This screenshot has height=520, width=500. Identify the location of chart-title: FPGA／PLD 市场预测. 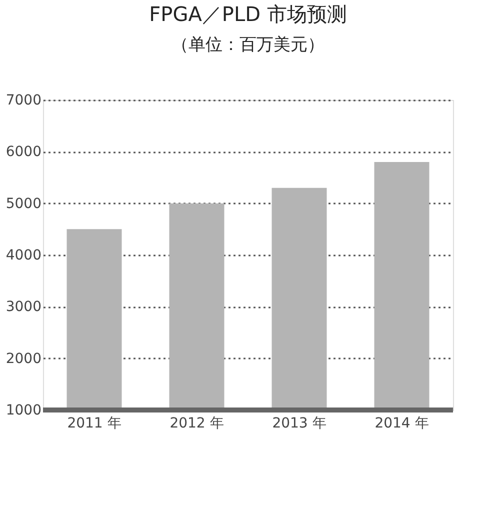
(248, 14).